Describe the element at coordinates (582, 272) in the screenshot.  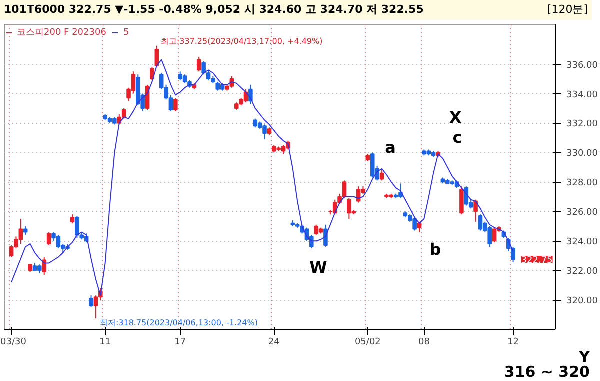
I see `y-tick-label: 322.00` at that location.